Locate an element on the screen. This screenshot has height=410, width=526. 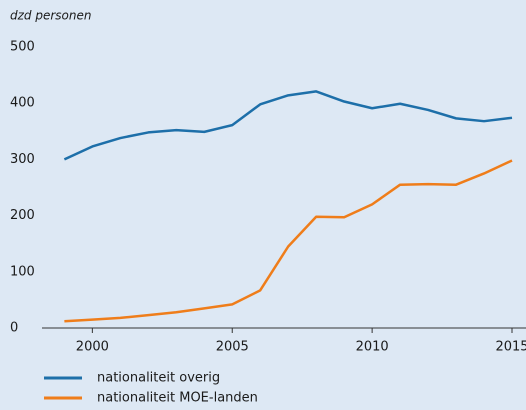
y-tick-label: 100 is located at coordinates (22, 271).